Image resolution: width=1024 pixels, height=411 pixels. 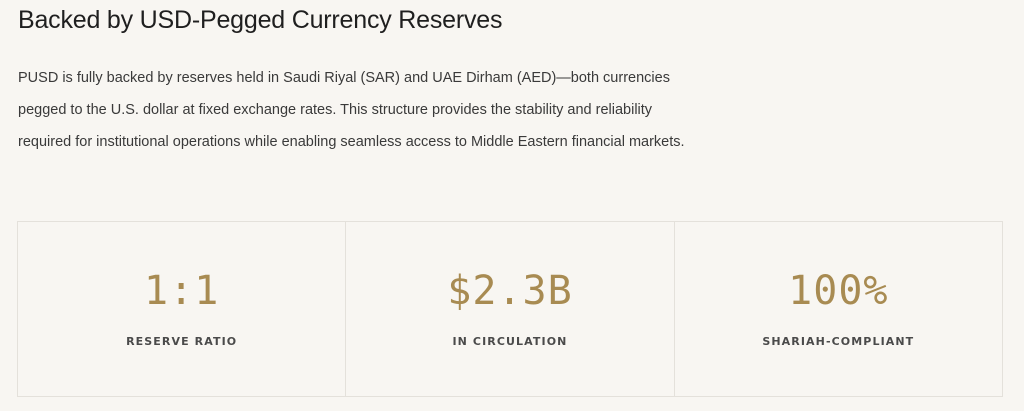 What do you see at coordinates (182, 291) in the screenshot?
I see `stat-value: 1:1` at bounding box center [182, 291].